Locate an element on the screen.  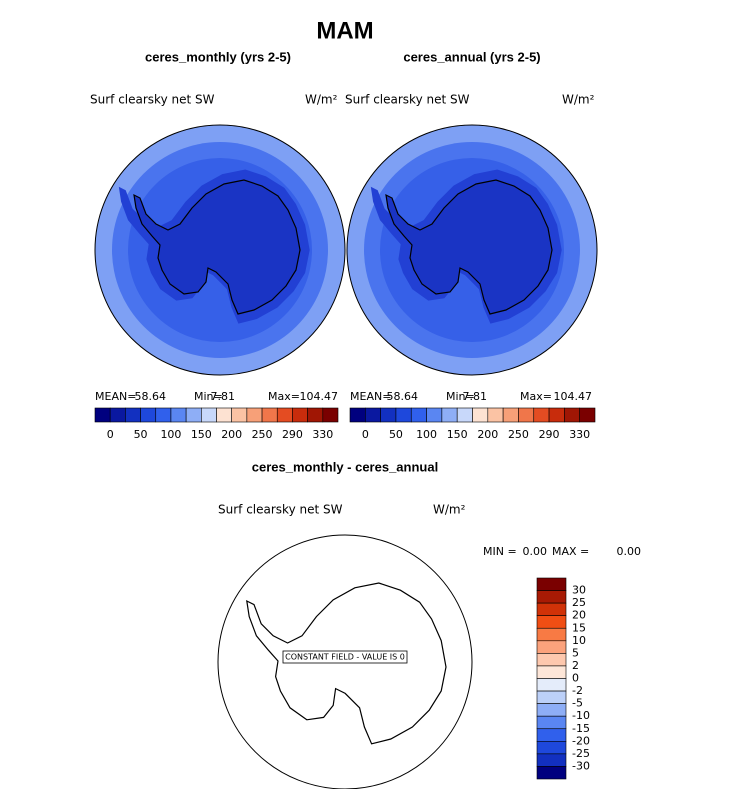
colorbar-label: 30 is located at coordinates (579, 590).